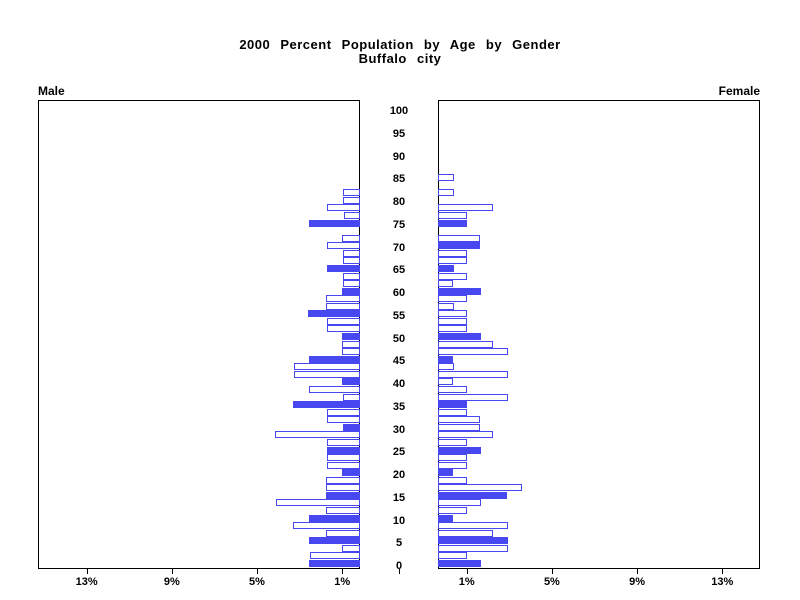  I want to click on age-axis-label: 55, so click(399, 315).